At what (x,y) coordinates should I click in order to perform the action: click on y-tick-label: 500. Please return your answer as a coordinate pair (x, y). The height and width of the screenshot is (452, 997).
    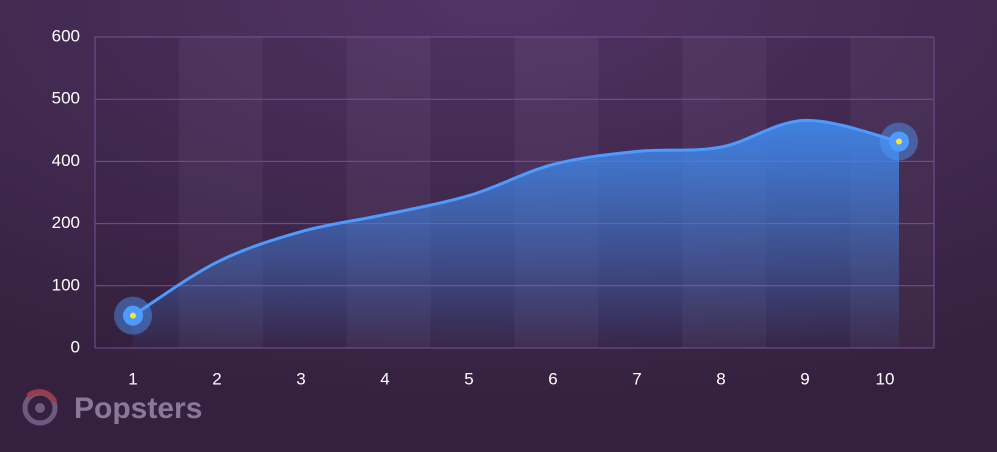
    Looking at the image, I should click on (66, 98).